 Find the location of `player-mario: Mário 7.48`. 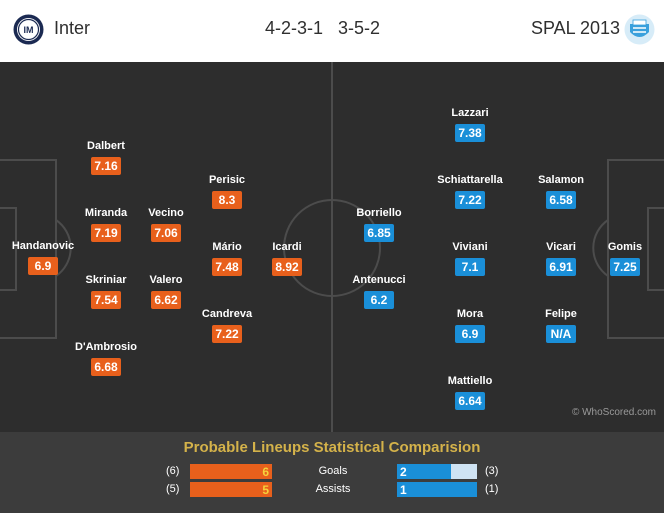

player-mario: Mário 7.48 is located at coordinates (227, 258).